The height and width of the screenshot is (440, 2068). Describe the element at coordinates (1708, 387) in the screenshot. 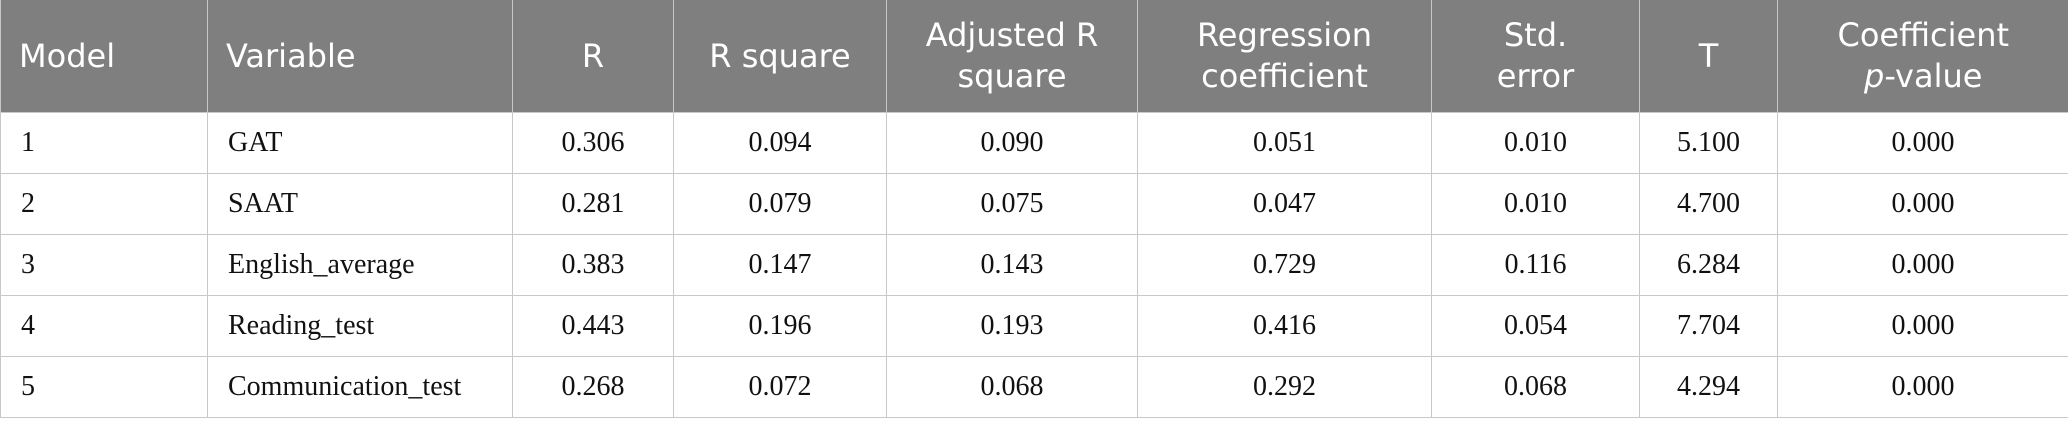

I see `table-cell: 4.294` at that location.